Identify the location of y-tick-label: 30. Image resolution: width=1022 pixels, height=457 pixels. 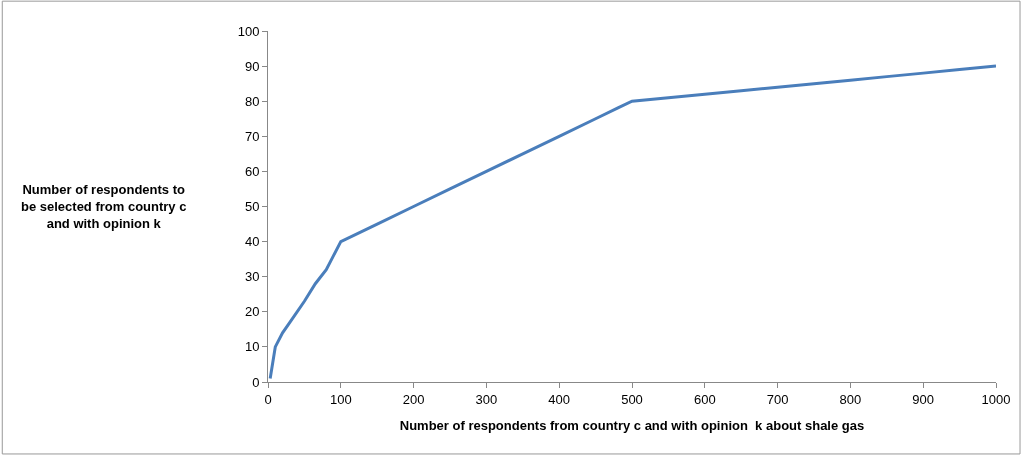
(252, 277).